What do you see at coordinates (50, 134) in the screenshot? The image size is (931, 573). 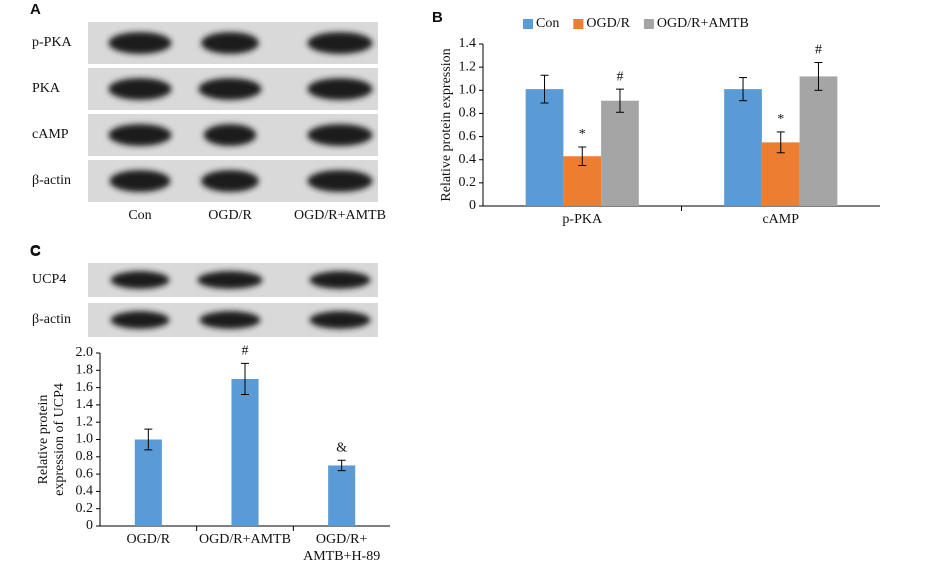 I see `blot-row-label: cAMP` at bounding box center [50, 134].